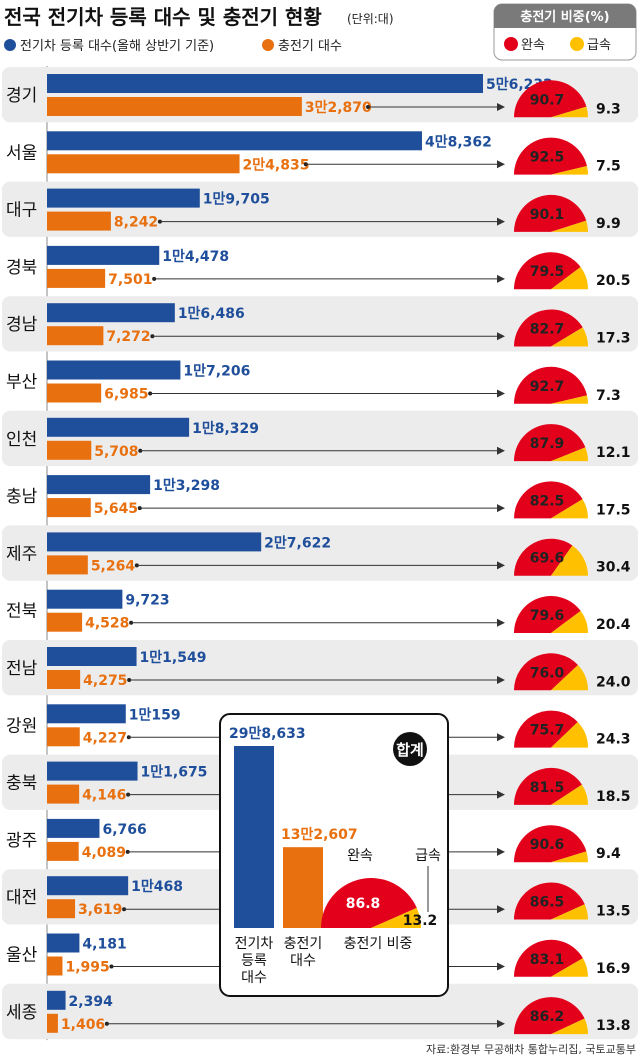 The height and width of the screenshot is (1060, 640). I want to click on total-ev-caption: 등록, so click(254, 961).